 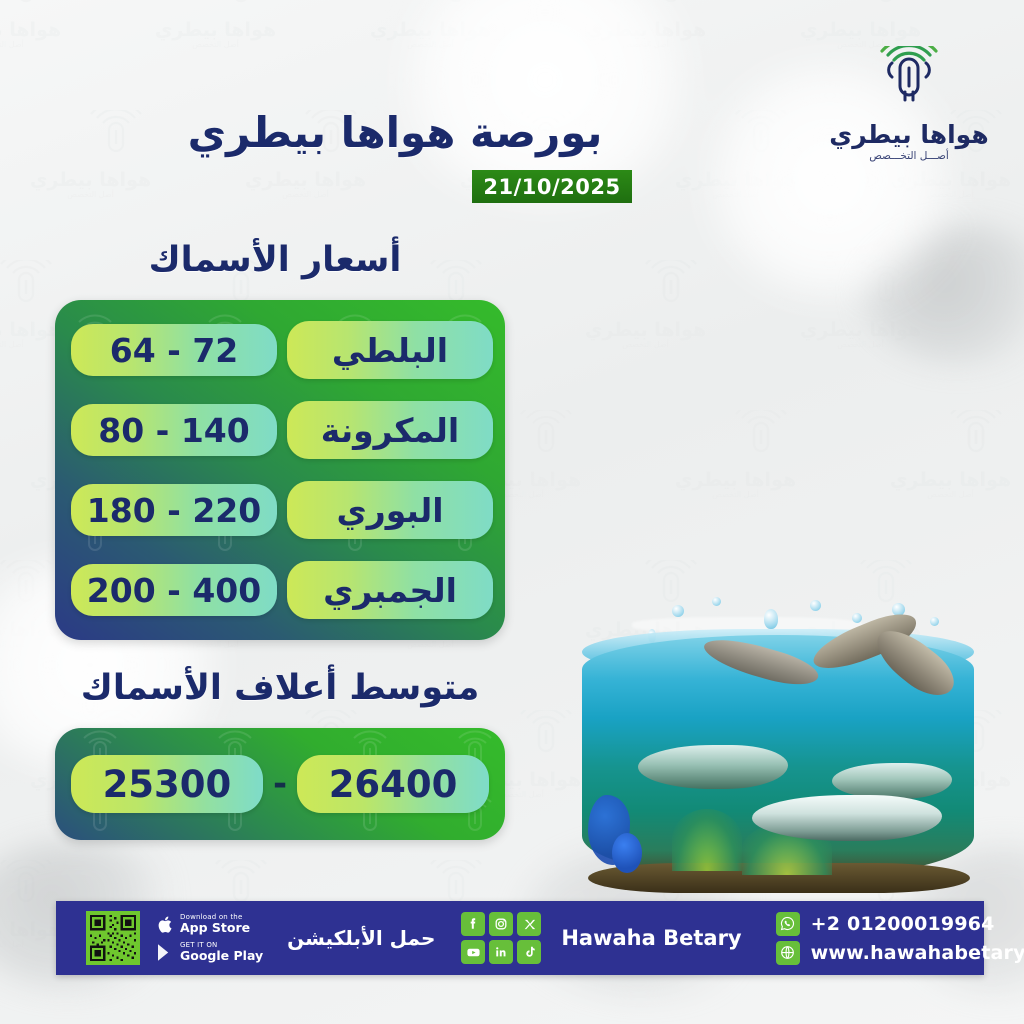 What do you see at coordinates (501, 924) in the screenshot?
I see `instagram-icon` at bounding box center [501, 924].